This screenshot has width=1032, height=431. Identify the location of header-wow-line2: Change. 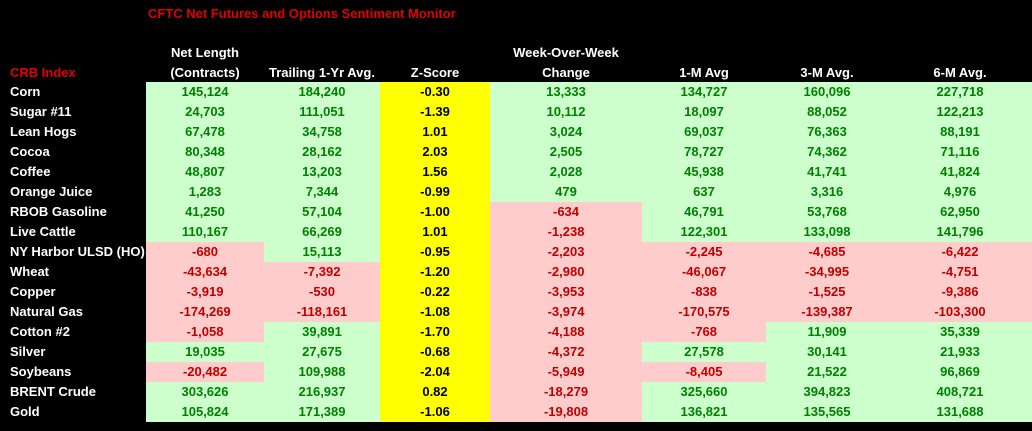
(566, 72).